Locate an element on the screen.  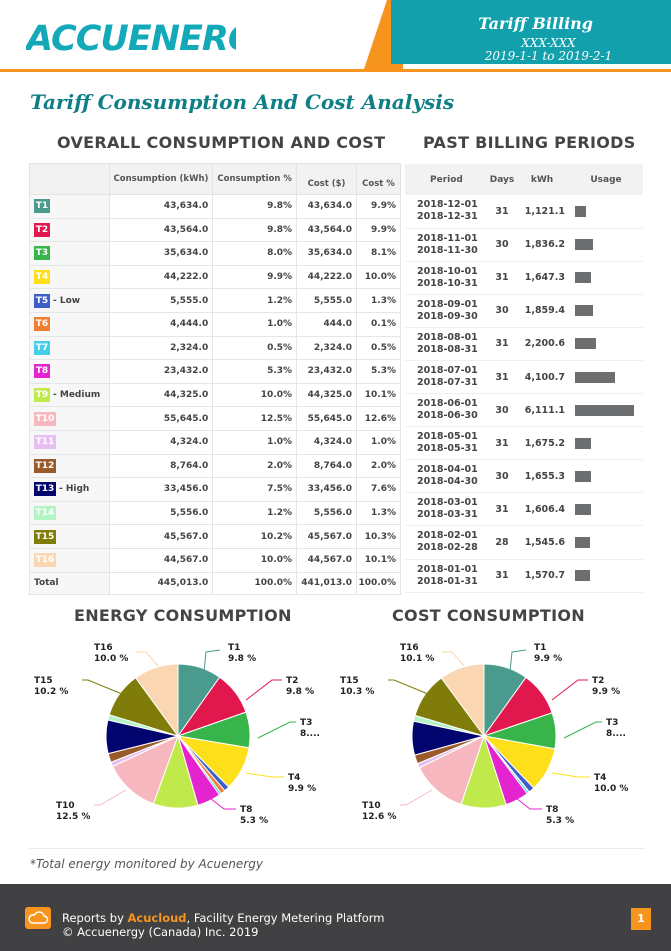
table-cell: 1.3% is located at coordinates (378, 300).